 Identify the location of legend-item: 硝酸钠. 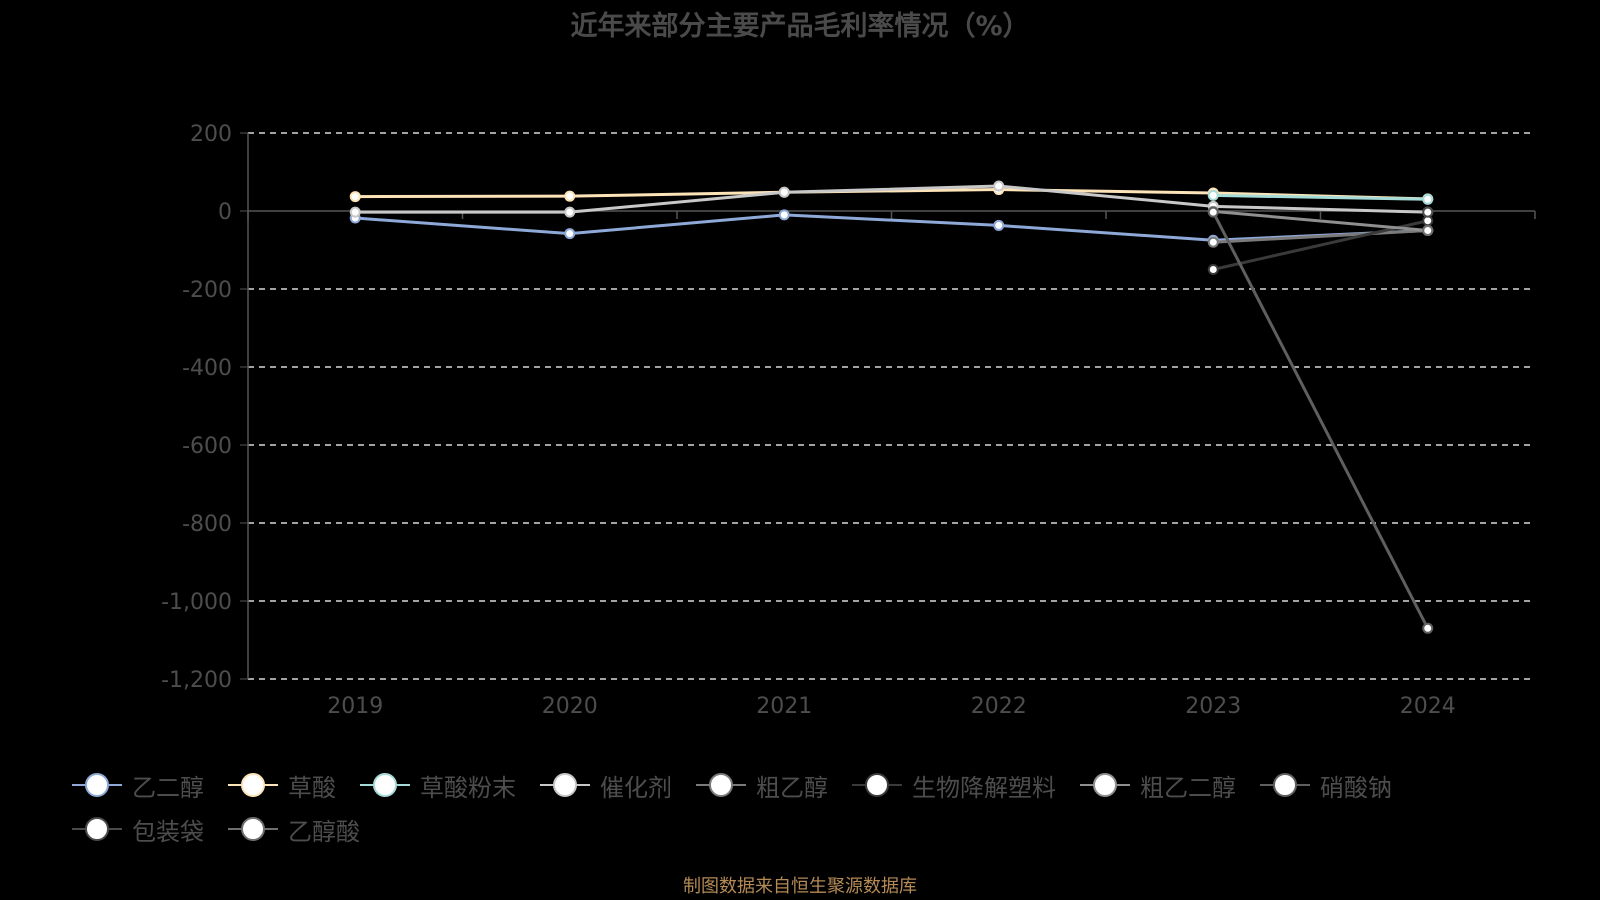
(1326, 787).